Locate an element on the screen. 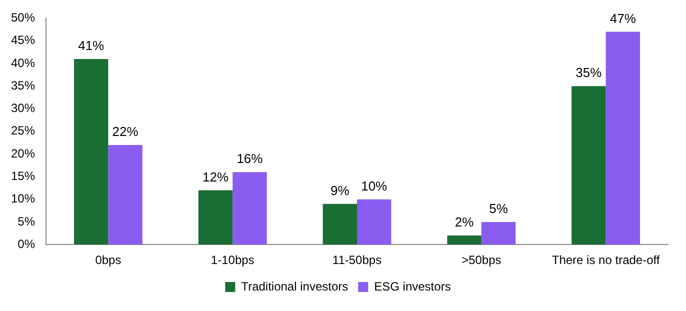  data-label: 5% is located at coordinates (498, 208).